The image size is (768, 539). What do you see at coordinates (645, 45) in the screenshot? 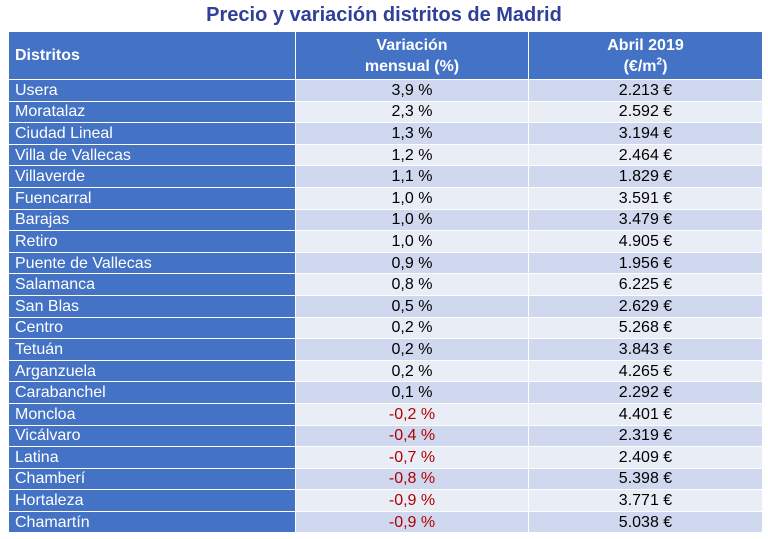
I see `header-price-line1: Abril 2019` at bounding box center [645, 45].